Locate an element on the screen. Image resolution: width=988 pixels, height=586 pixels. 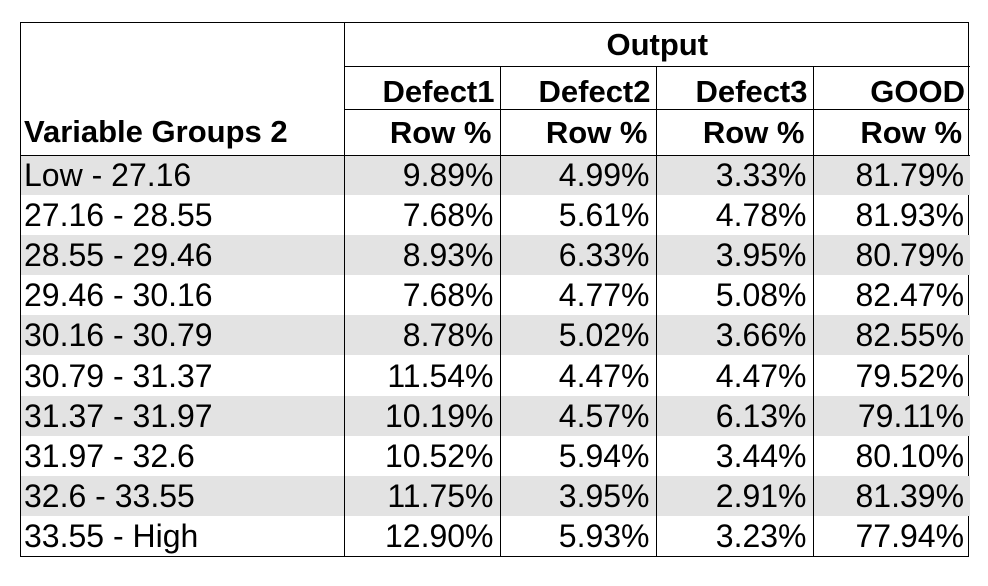
row-value-defect1: 8.93% is located at coordinates (421, 255).